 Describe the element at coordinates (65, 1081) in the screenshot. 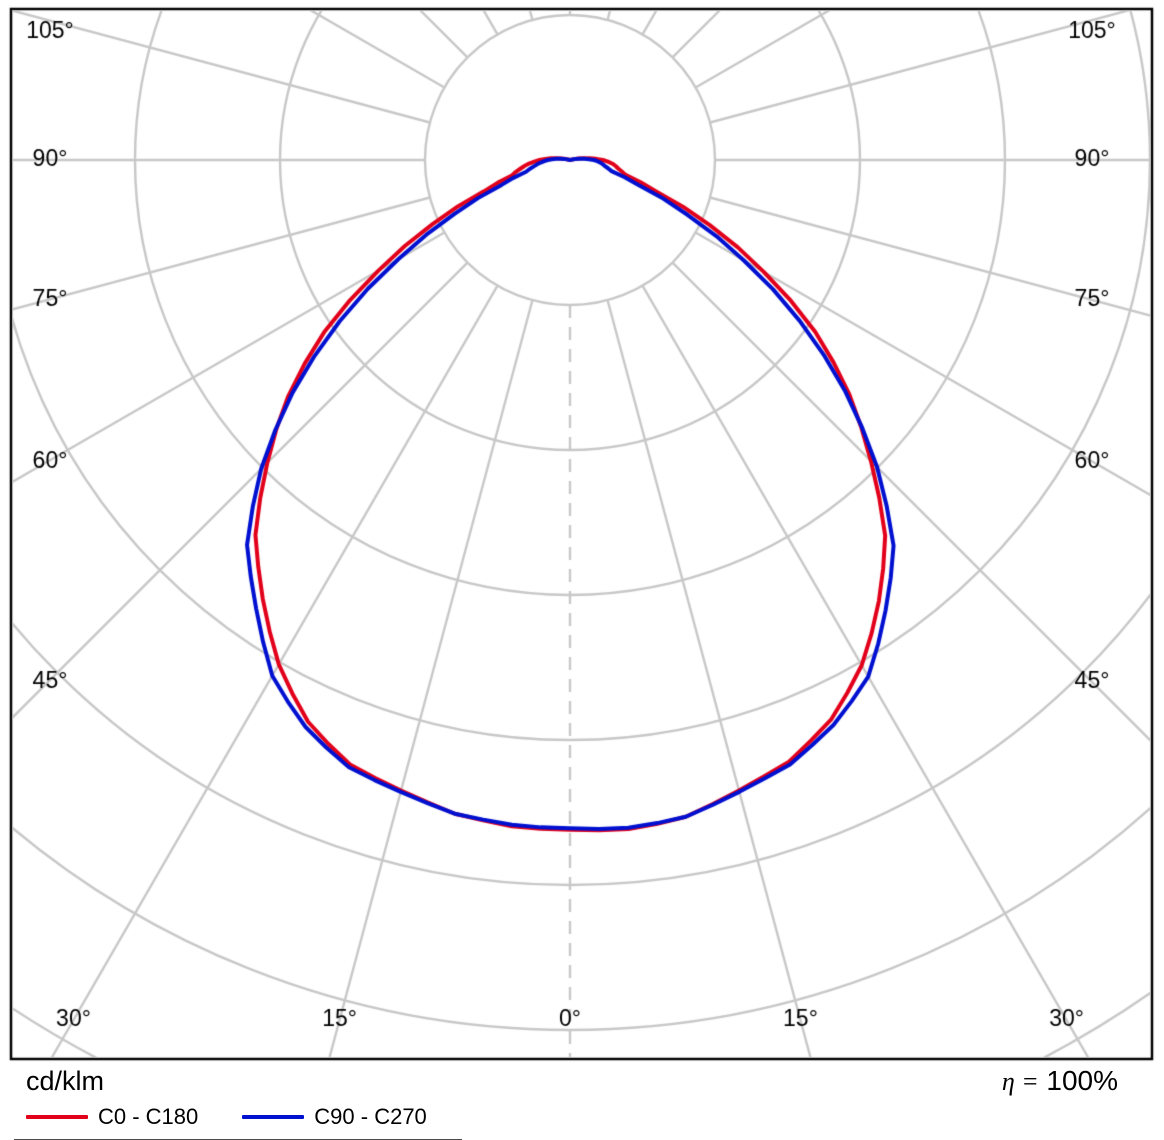

I see `unit-label: cd/klm` at that location.